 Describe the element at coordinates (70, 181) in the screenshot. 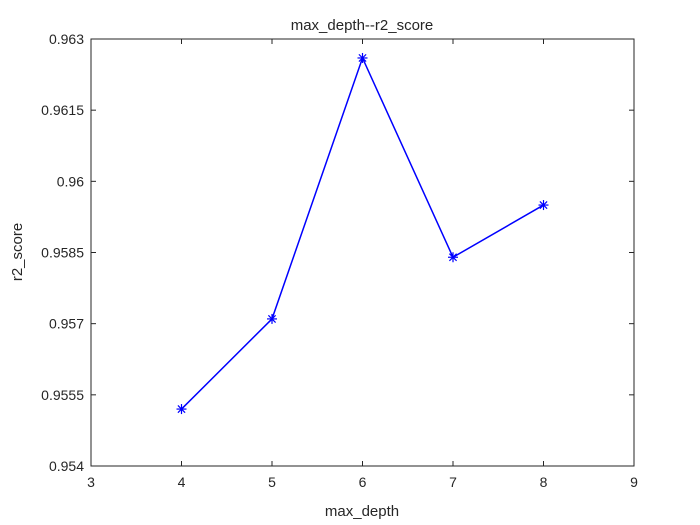

I see `y-tick-label: 0.96` at that location.